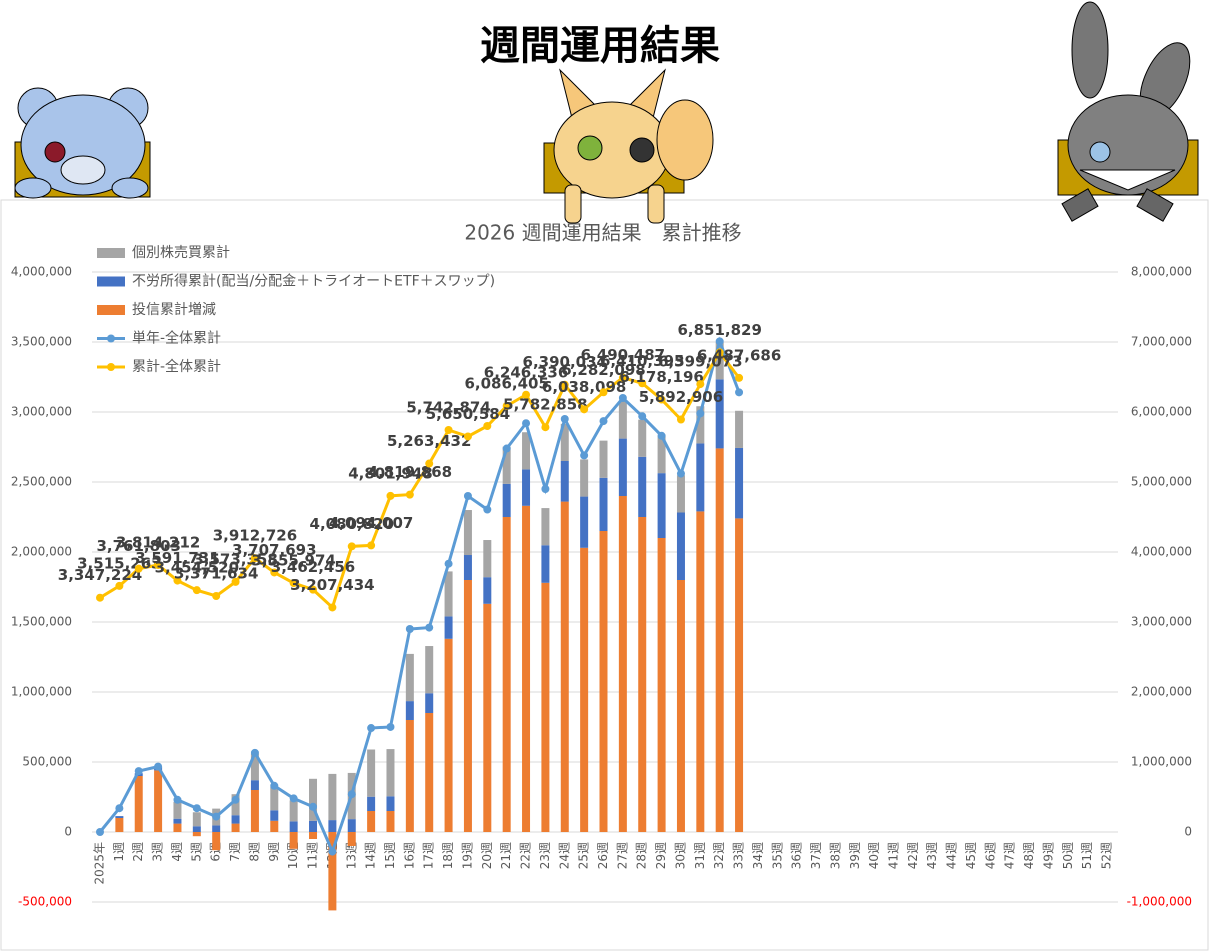 Image resolution: width=1209 pixels, height=951 pixels. I want to click on x-tick-label: 7週, so click(235, 852).